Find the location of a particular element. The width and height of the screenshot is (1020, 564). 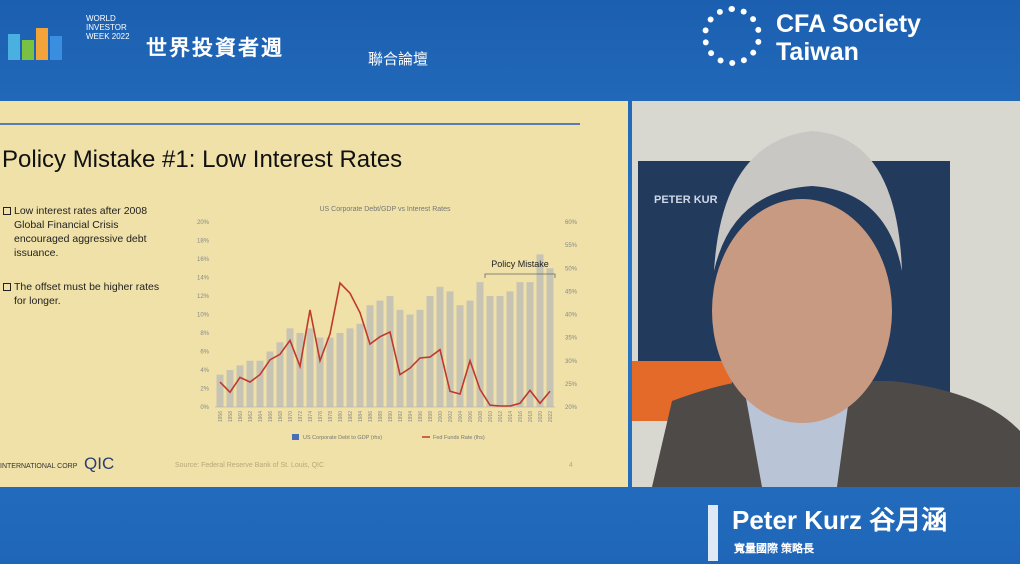

x-tick-label: 2004 is located at coordinates (461, 416).